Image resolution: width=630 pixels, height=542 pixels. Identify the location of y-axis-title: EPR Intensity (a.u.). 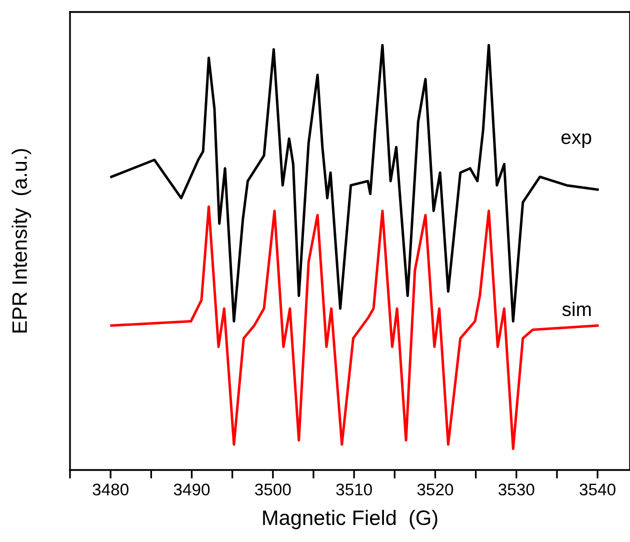
(22, 240).